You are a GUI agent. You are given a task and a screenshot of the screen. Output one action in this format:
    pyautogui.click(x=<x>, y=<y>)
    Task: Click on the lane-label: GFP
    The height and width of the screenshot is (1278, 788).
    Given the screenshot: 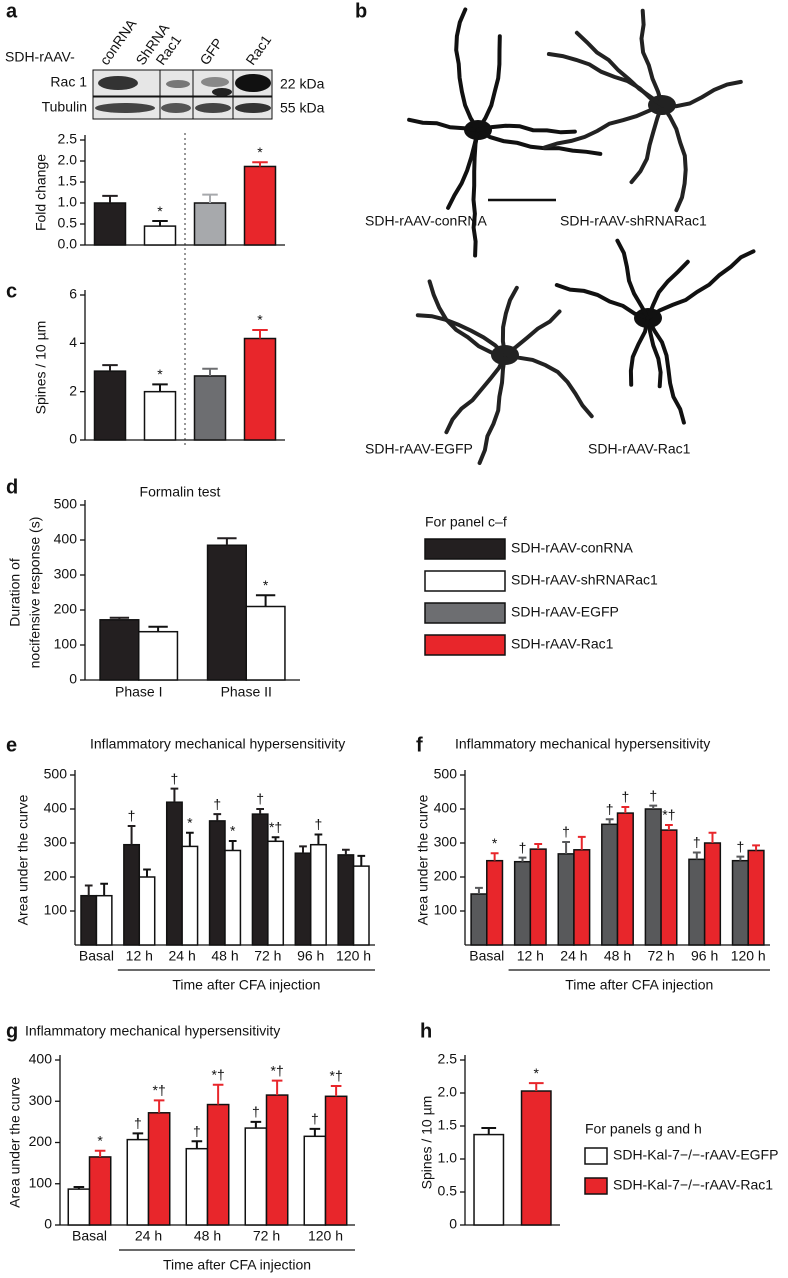 What is the action you would take?
    pyautogui.click(x=211, y=51)
    